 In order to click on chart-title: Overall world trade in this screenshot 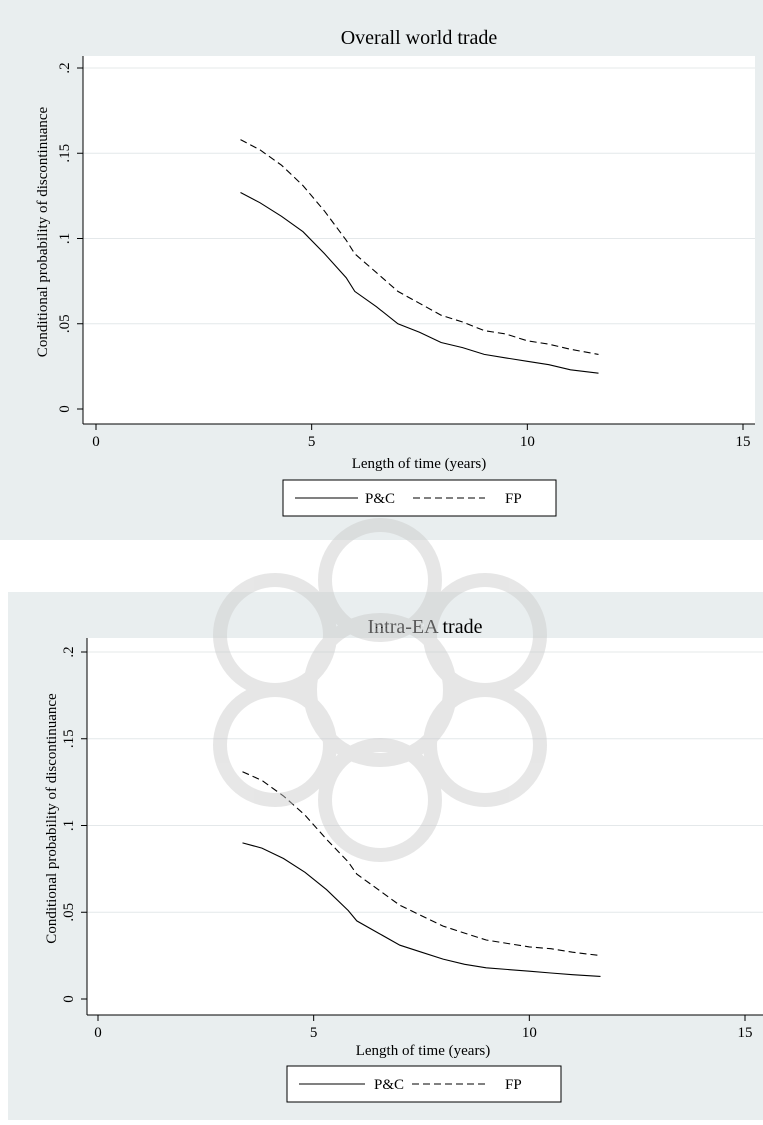, I will do `click(419, 38)`.